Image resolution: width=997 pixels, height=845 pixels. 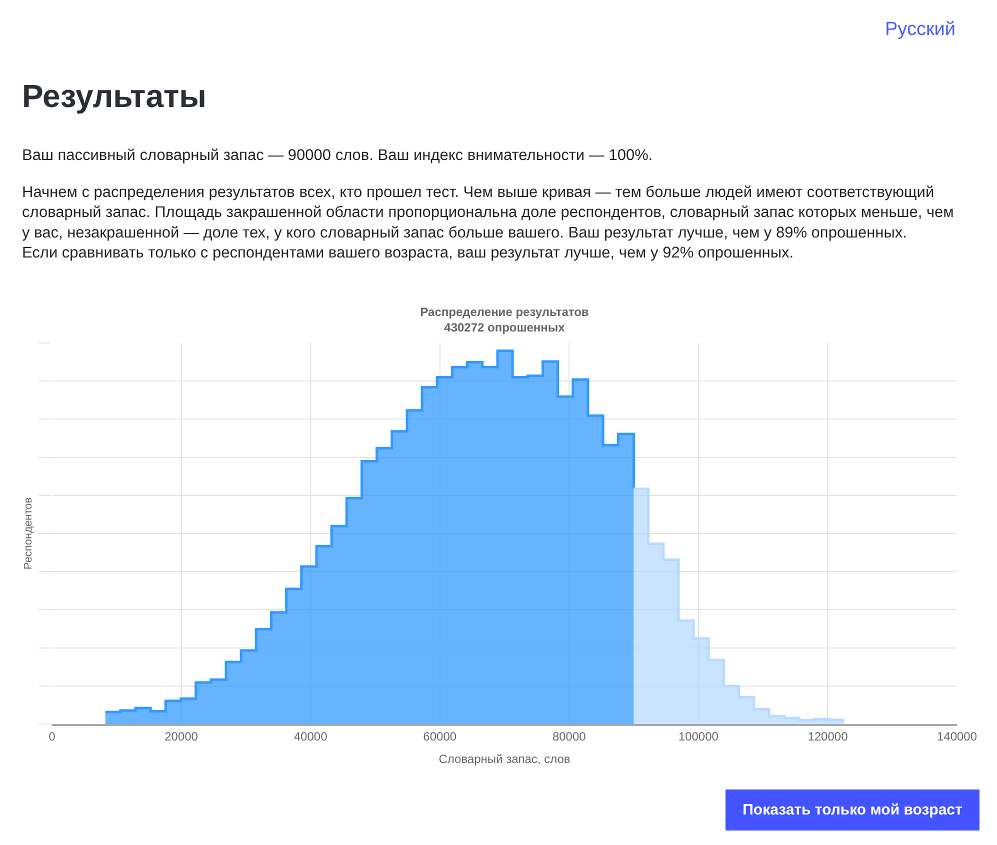 What do you see at coordinates (114, 96) in the screenshot?
I see `text: Результаты` at bounding box center [114, 96].